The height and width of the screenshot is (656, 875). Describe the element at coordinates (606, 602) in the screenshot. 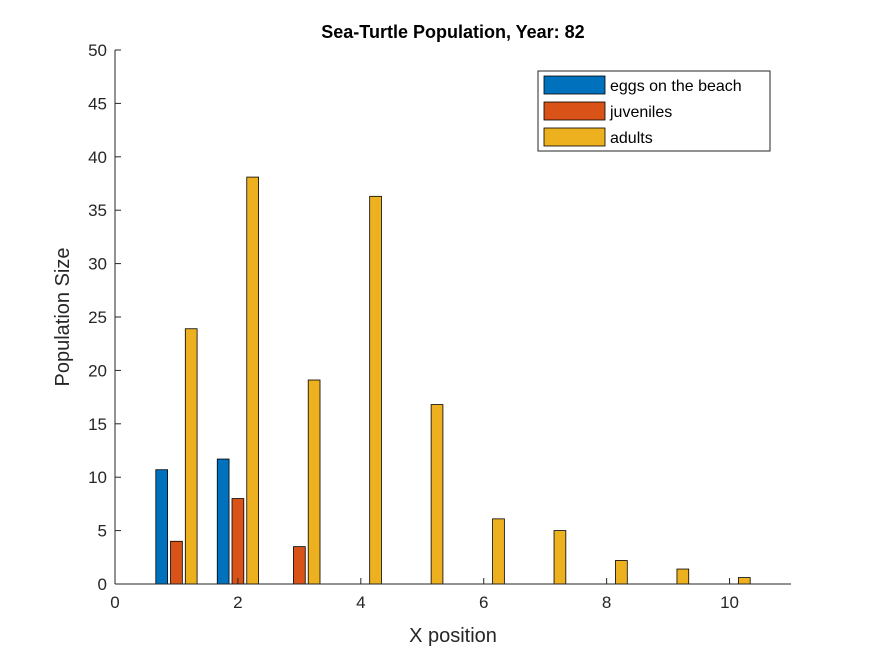

I see `x-tick-label-8: 8` at that location.